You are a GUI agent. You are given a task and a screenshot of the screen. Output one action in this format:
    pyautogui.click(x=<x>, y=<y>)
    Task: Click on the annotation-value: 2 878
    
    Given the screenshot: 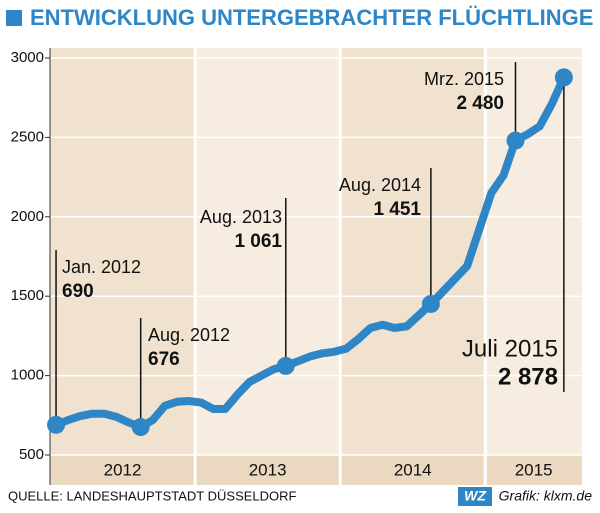 What is the action you would take?
    pyautogui.click(x=528, y=376)
    